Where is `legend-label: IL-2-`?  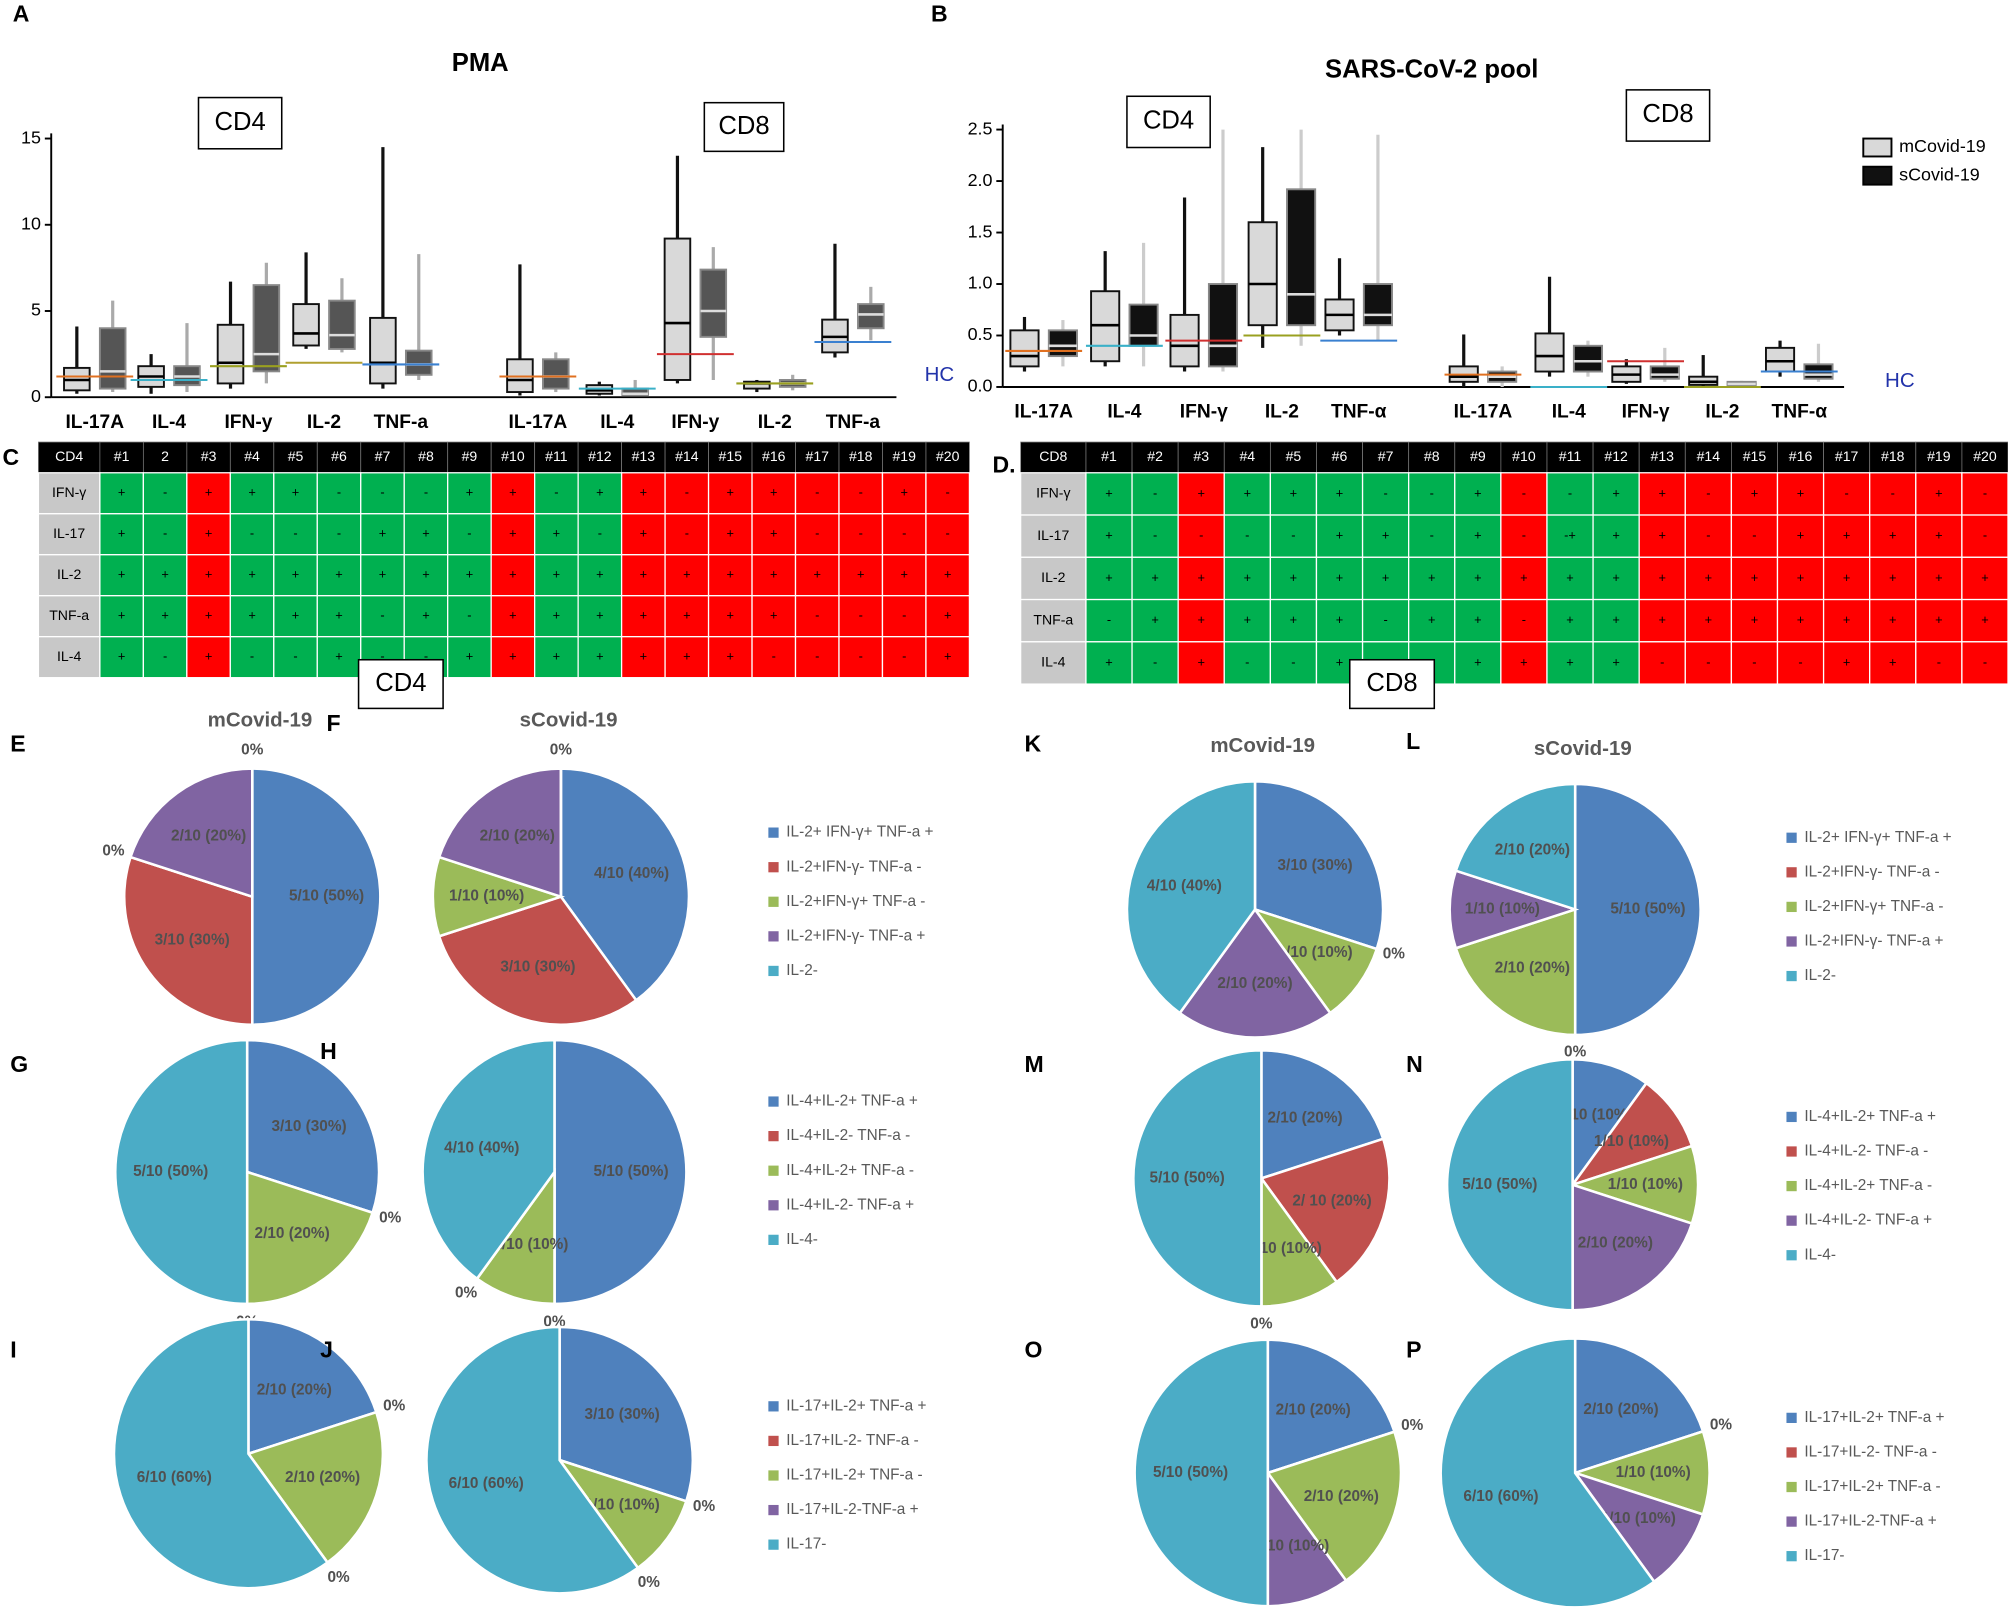
legend-label: IL-2- is located at coordinates (1820, 975).